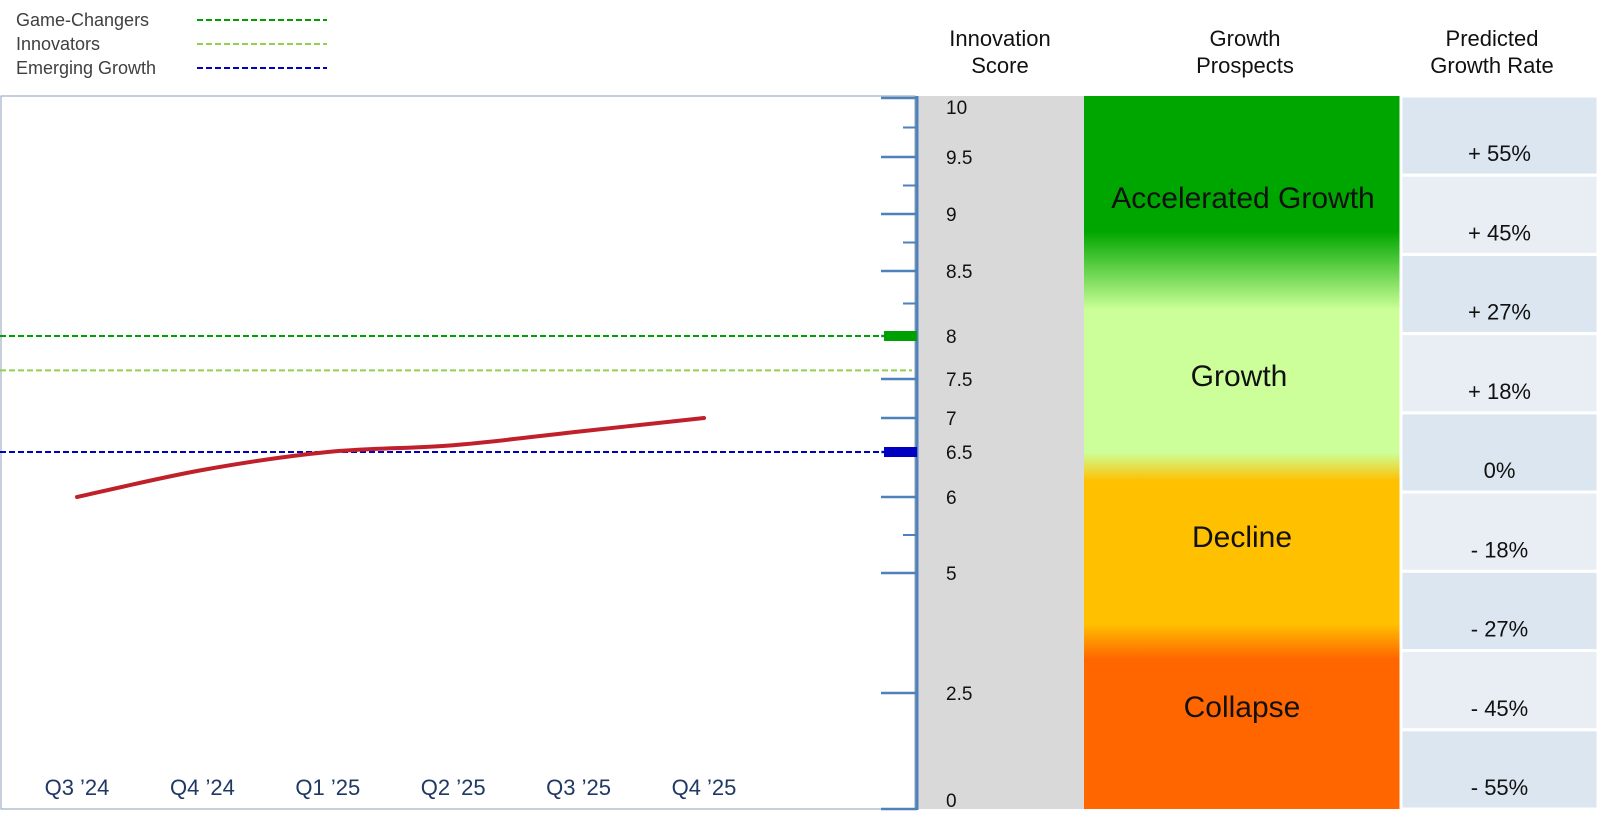  I want to click on score-tick-label: 6, so click(951, 498).